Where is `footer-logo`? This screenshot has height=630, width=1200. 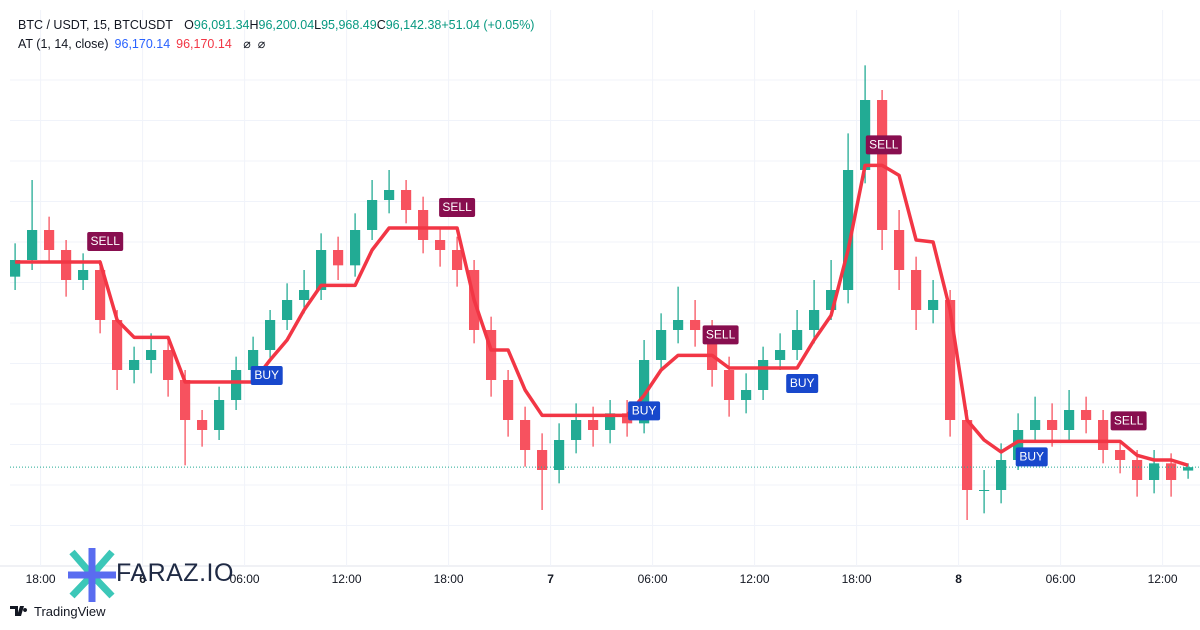
footer-logo is located at coordinates (19, 611).